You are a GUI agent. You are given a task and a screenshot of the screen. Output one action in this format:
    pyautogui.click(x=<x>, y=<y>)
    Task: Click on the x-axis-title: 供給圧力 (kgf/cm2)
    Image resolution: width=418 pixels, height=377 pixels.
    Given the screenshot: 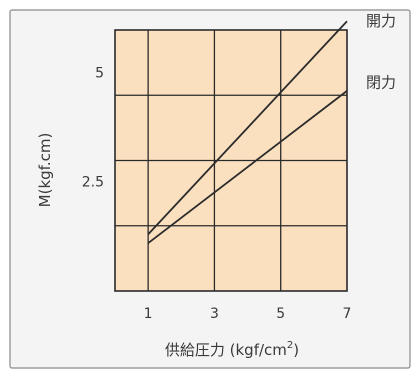 What is the action you would take?
    pyautogui.click(x=232, y=349)
    